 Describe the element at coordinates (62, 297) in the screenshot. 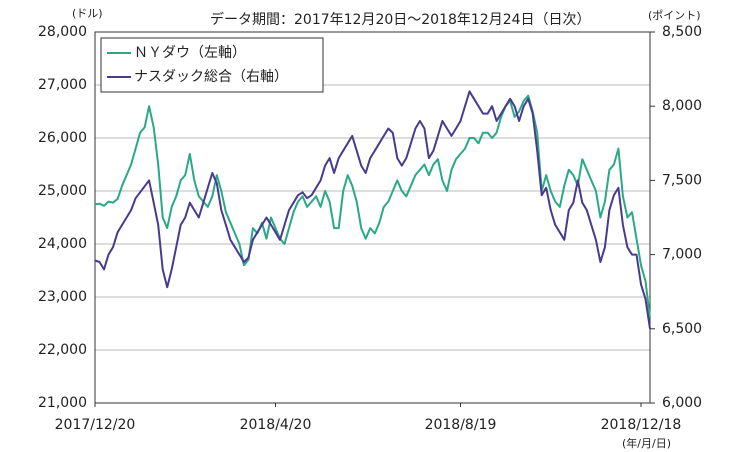

I see `y-tick-label: 23,000` at that location.